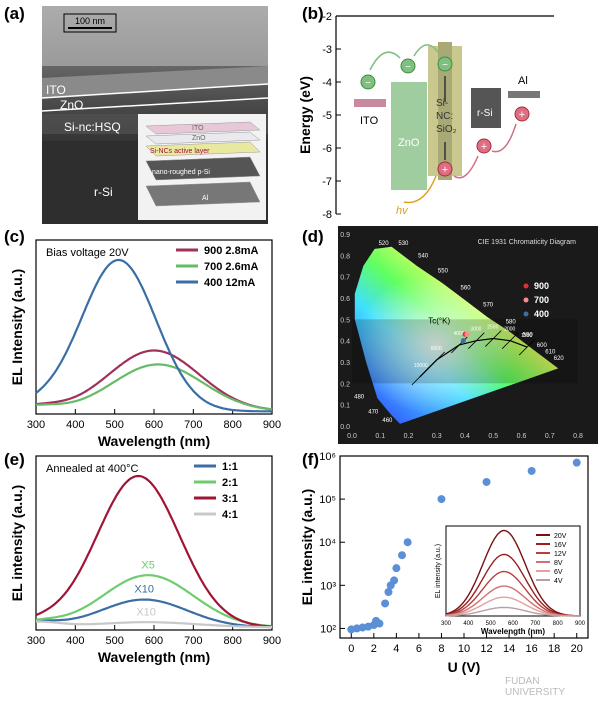 Image resolution: width=599 pixels, height=705 pixels. Describe the element at coordinates (465, 351) in the screenshot. I see `cie-band` at that location.